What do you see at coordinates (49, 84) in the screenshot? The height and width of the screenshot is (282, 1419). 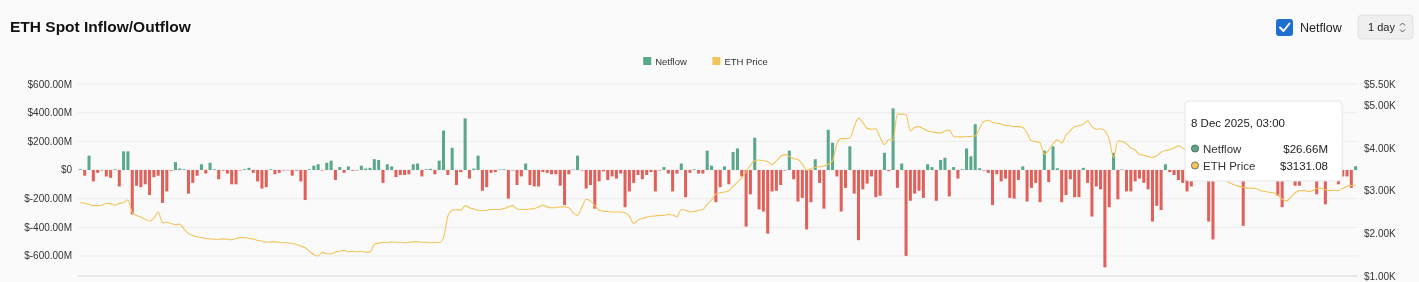 I see `y-tick-label: $600.00M` at bounding box center [49, 84].